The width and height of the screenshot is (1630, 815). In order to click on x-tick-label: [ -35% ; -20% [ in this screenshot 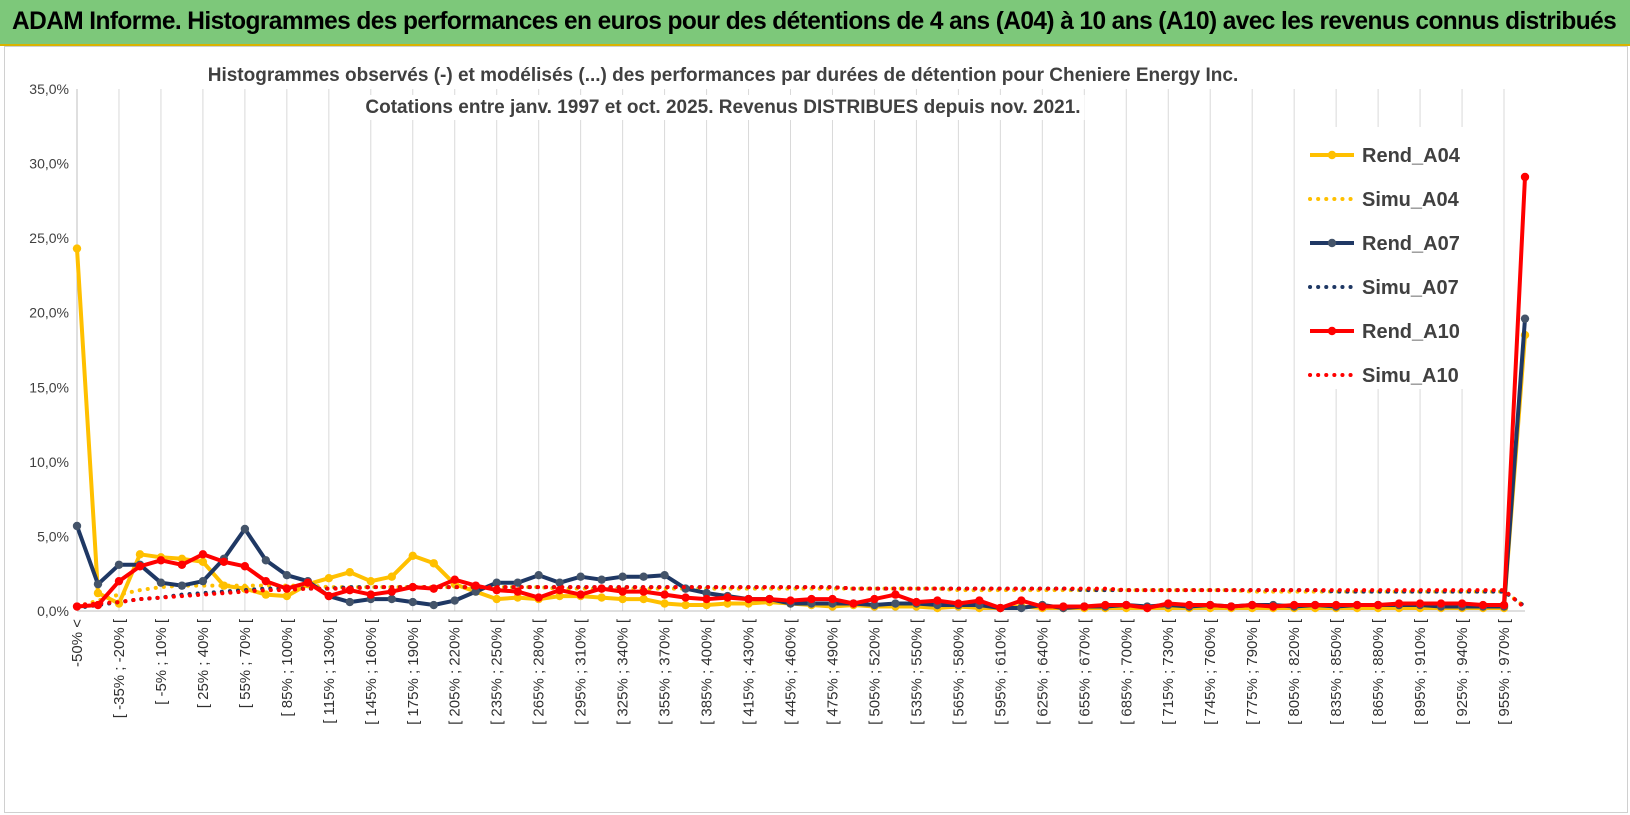, I will do `click(119, 668)`.